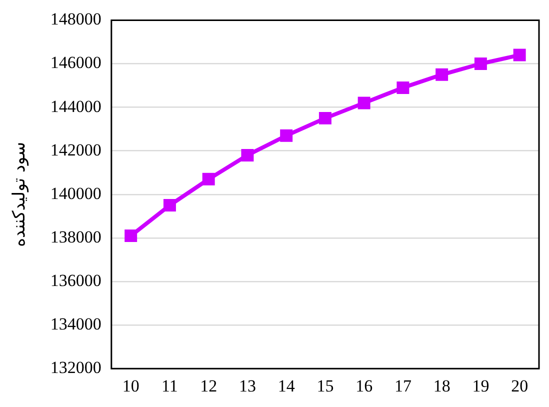 This screenshot has height=407, width=549. What do you see at coordinates (76, 368) in the screenshot?
I see `y-tick-label: 132000` at bounding box center [76, 368].